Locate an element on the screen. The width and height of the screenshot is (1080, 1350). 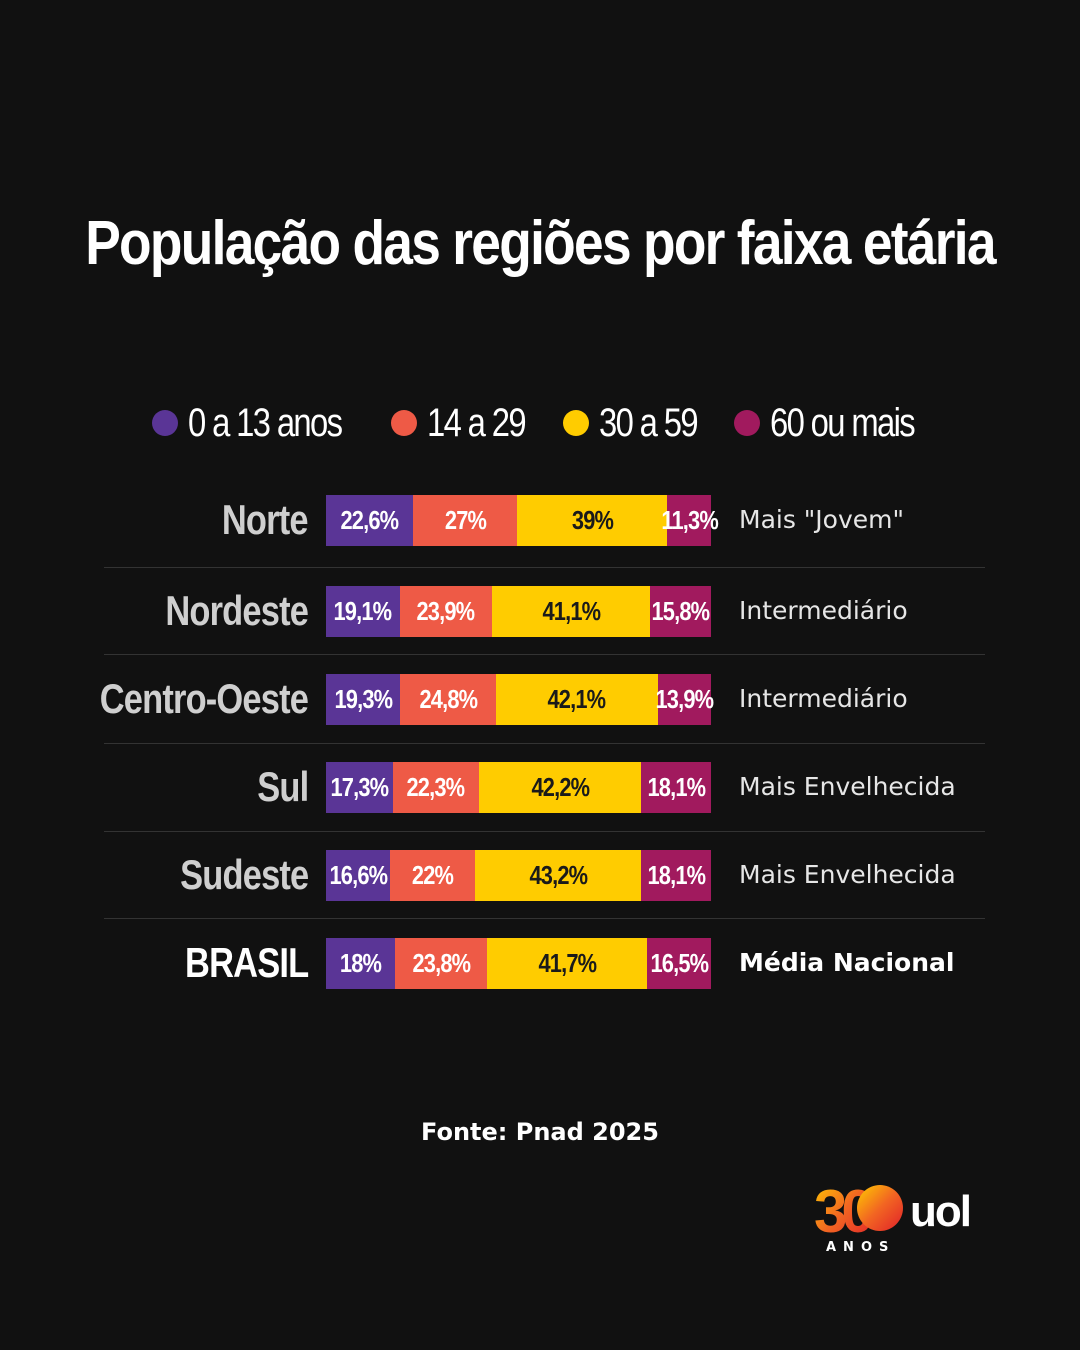
legend-label: 60 ou mais is located at coordinates (843, 422).